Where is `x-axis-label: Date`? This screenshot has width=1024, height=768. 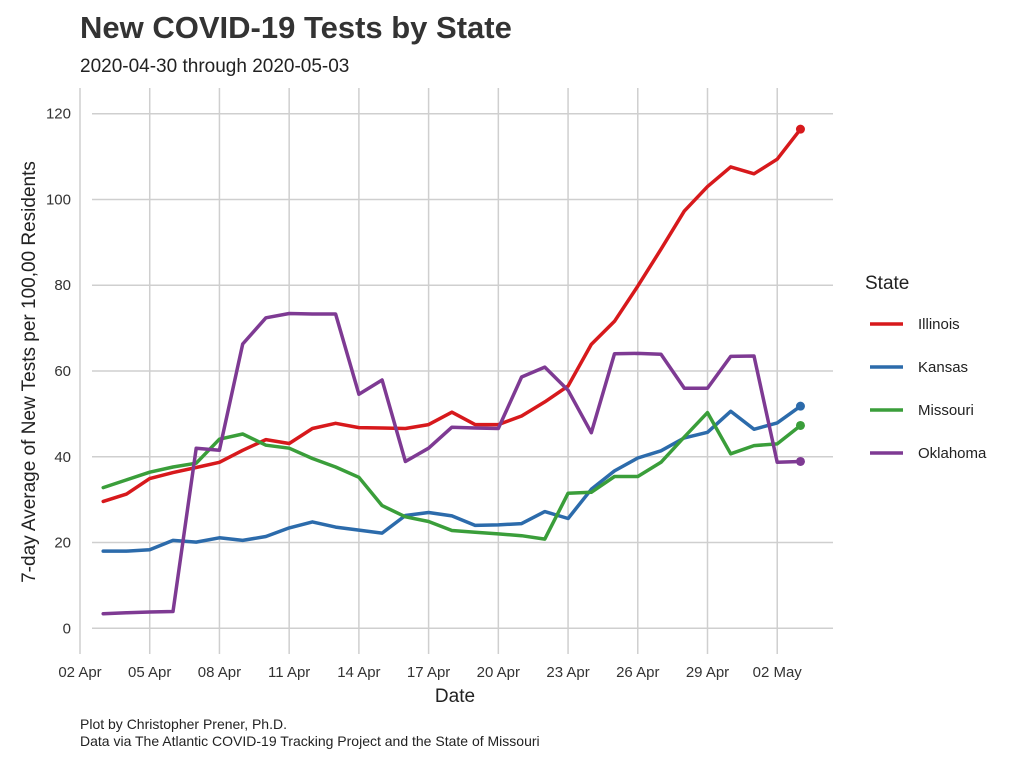 x-axis-label: Date is located at coordinates (455, 696).